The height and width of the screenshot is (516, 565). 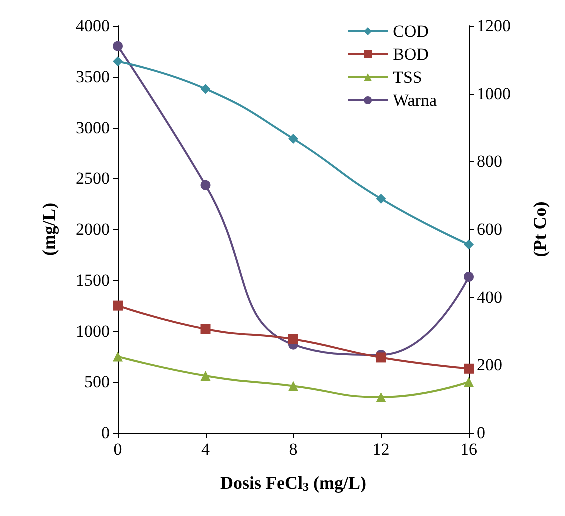 What do you see at coordinates (481, 433) in the screenshot?
I see `y2-tick-label: 0` at bounding box center [481, 433].